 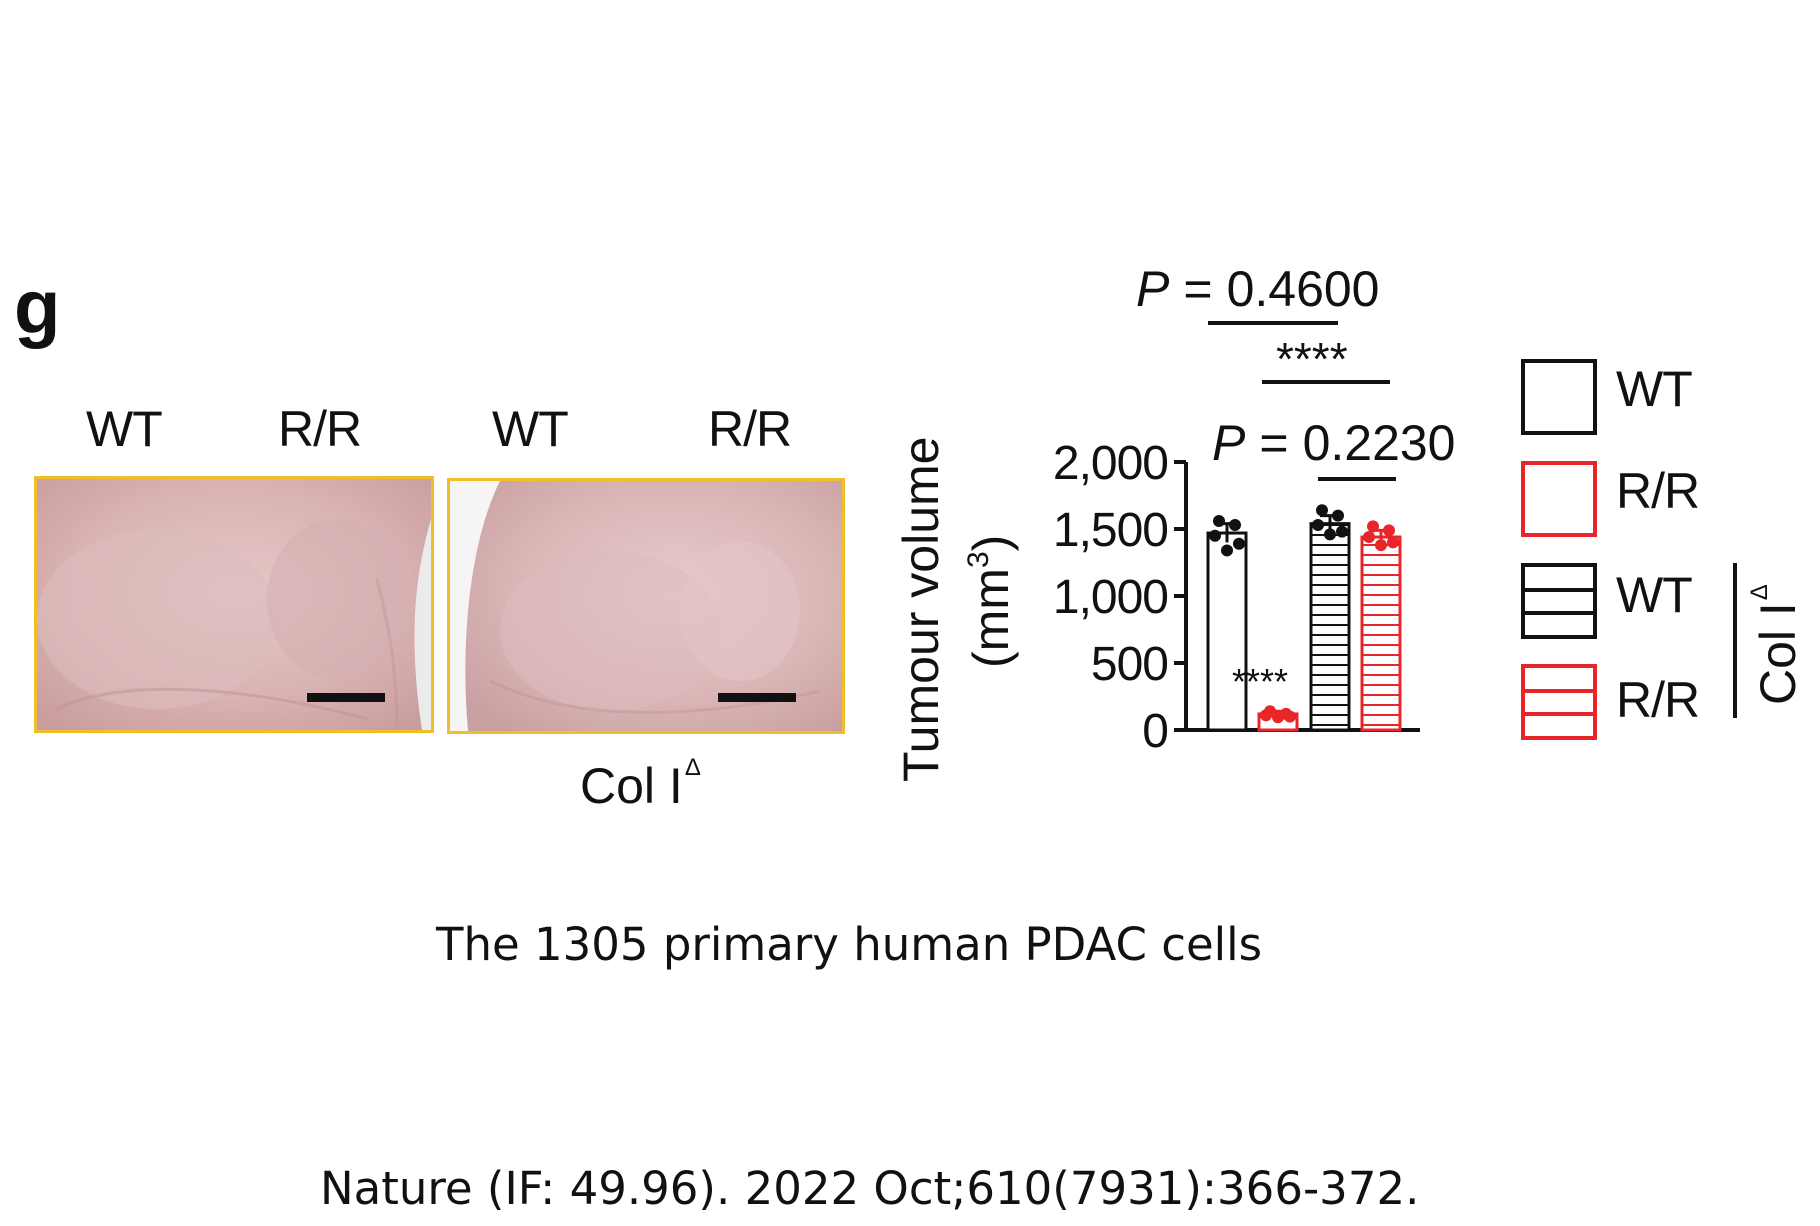 What do you see at coordinates (1658, 491) in the screenshot?
I see `legend-label-rr: R/R` at bounding box center [1658, 491].